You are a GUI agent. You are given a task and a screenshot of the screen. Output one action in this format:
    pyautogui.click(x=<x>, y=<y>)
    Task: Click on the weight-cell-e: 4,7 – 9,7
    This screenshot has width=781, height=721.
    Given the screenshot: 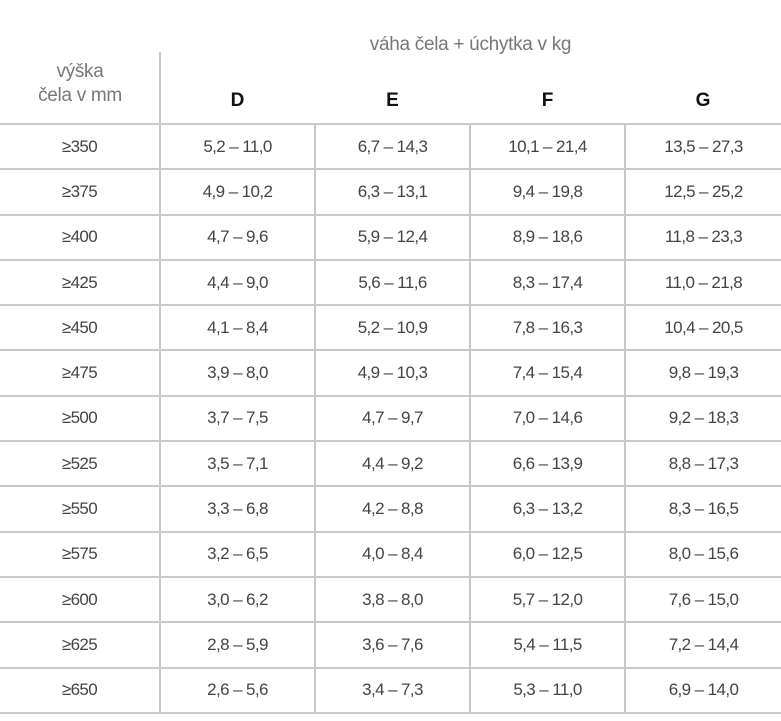 What is the action you would take?
    pyautogui.click(x=392, y=418)
    